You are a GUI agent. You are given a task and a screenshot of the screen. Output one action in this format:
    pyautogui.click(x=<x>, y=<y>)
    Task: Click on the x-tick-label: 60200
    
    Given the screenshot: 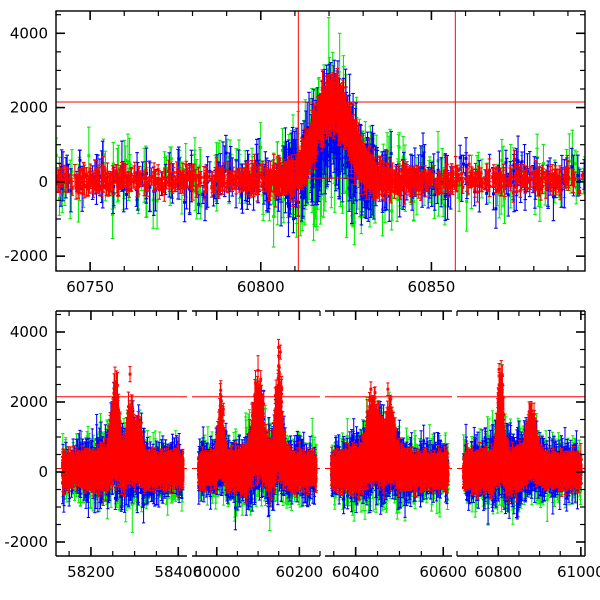 What is the action you would take?
    pyautogui.click(x=299, y=572)
    